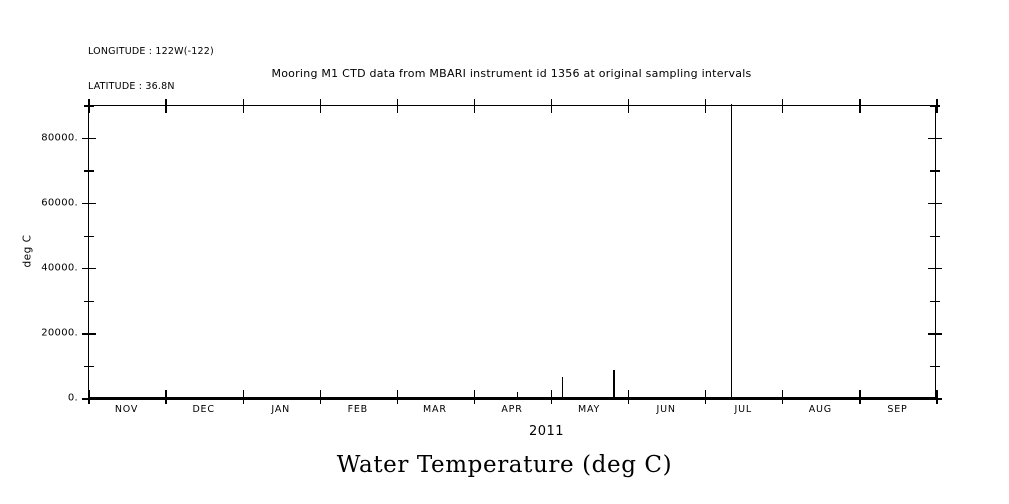  I want to click on y-tick-label: 40000., so click(59, 268).